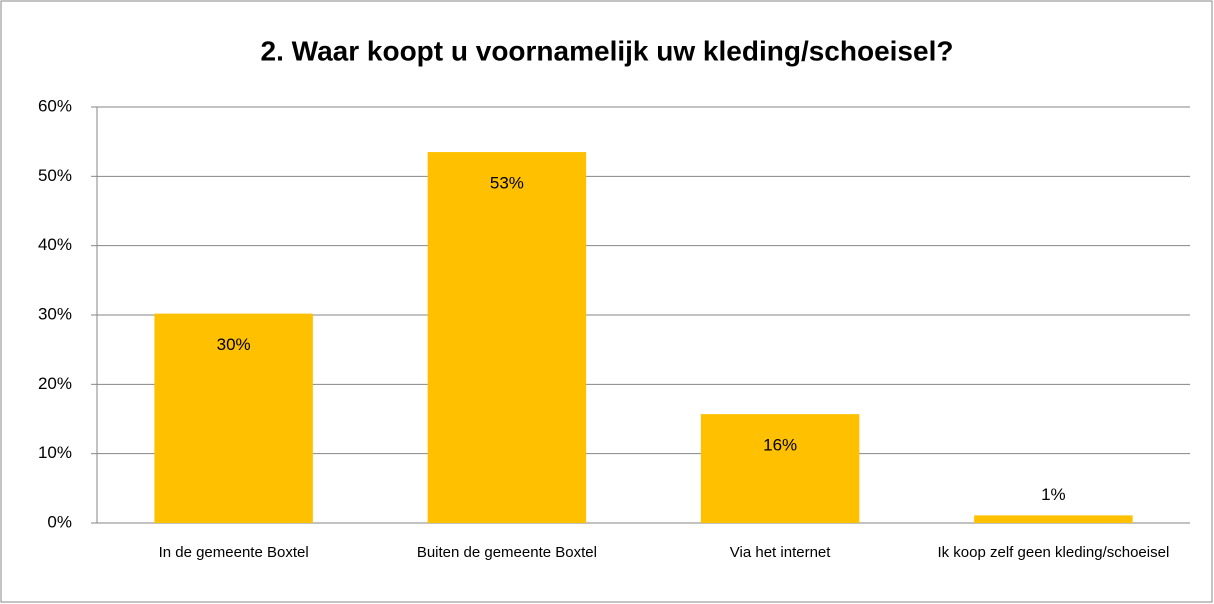 The width and height of the screenshot is (1214, 604). Describe the element at coordinates (780, 445) in the screenshot. I see `value-label: 16%` at that location.